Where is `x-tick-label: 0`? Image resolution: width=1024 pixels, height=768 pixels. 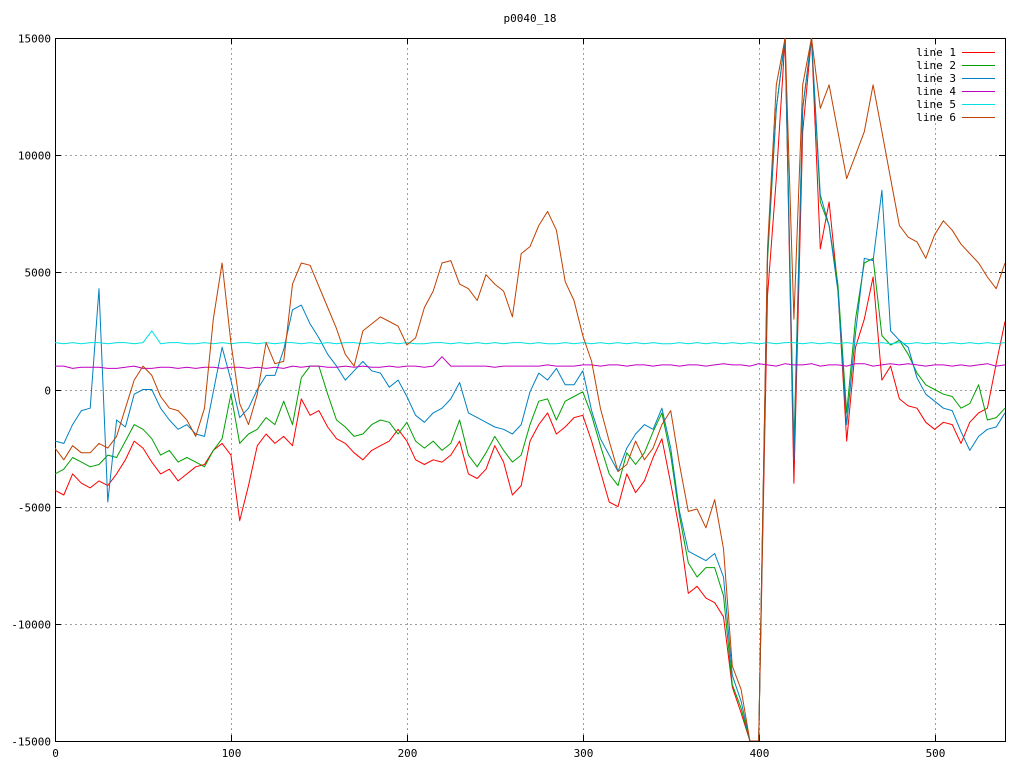 x-tick-label: 0 is located at coordinates (55, 753).